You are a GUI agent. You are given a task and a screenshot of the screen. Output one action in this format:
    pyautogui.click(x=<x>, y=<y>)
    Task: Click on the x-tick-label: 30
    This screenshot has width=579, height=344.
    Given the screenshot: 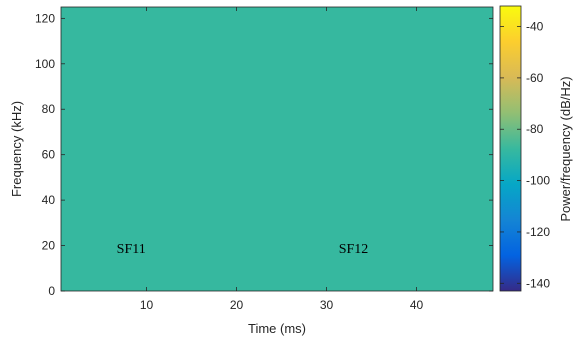 What is the action you would take?
    pyautogui.click(x=327, y=305)
    